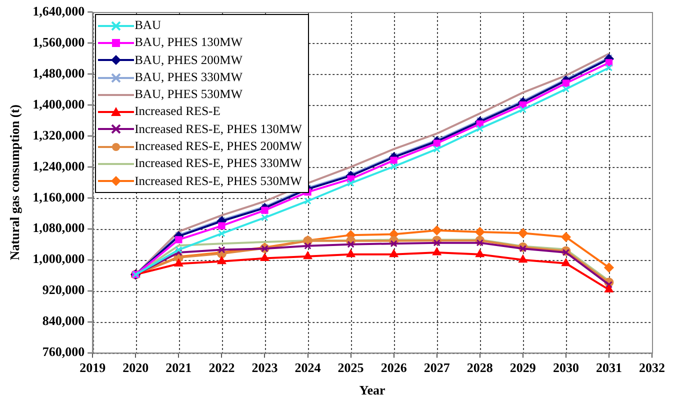 The image size is (680, 405). I want to click on legend-label: BAU, so click(147, 25).